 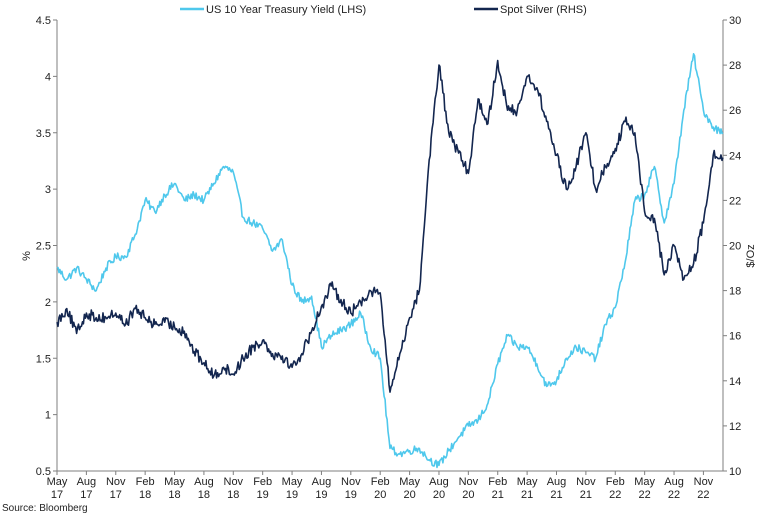 I want to click on y-left-tick-label: 0.5, so click(x=43, y=472).